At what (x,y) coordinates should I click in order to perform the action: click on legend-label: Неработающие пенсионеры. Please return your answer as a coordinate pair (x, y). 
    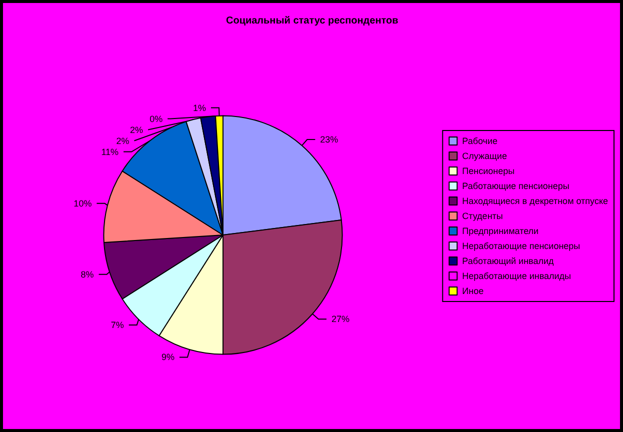
    Looking at the image, I should click on (521, 246).